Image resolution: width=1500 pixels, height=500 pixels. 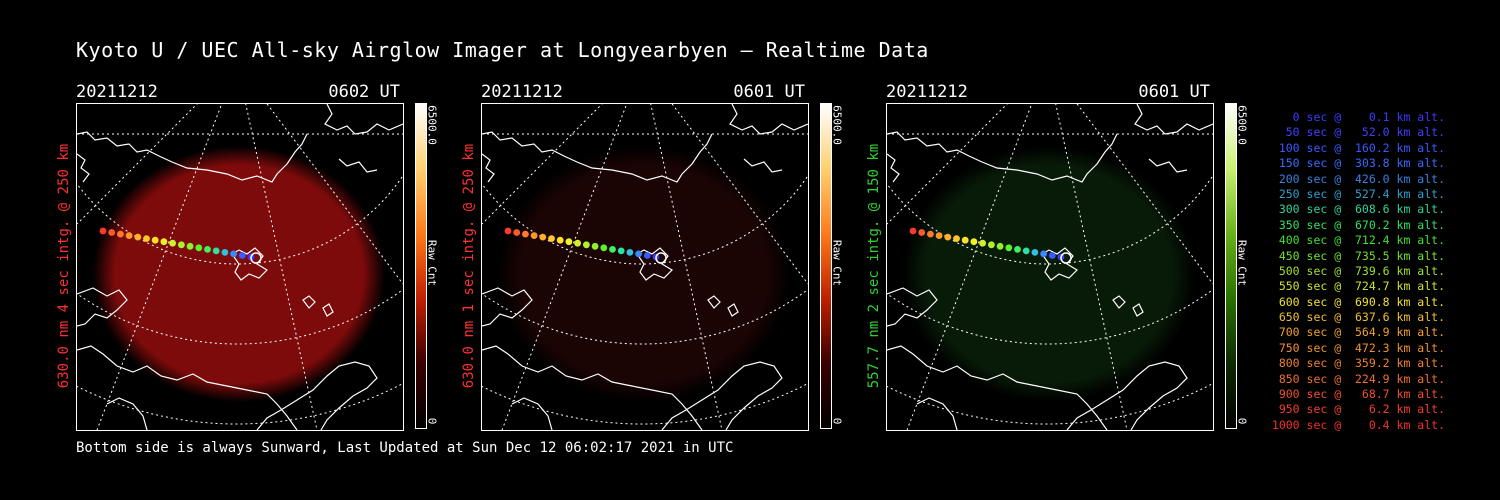 I want to click on panel-2-colorbar-labels: 6500.0 Raw Cnt 0, so click(x=837, y=266).